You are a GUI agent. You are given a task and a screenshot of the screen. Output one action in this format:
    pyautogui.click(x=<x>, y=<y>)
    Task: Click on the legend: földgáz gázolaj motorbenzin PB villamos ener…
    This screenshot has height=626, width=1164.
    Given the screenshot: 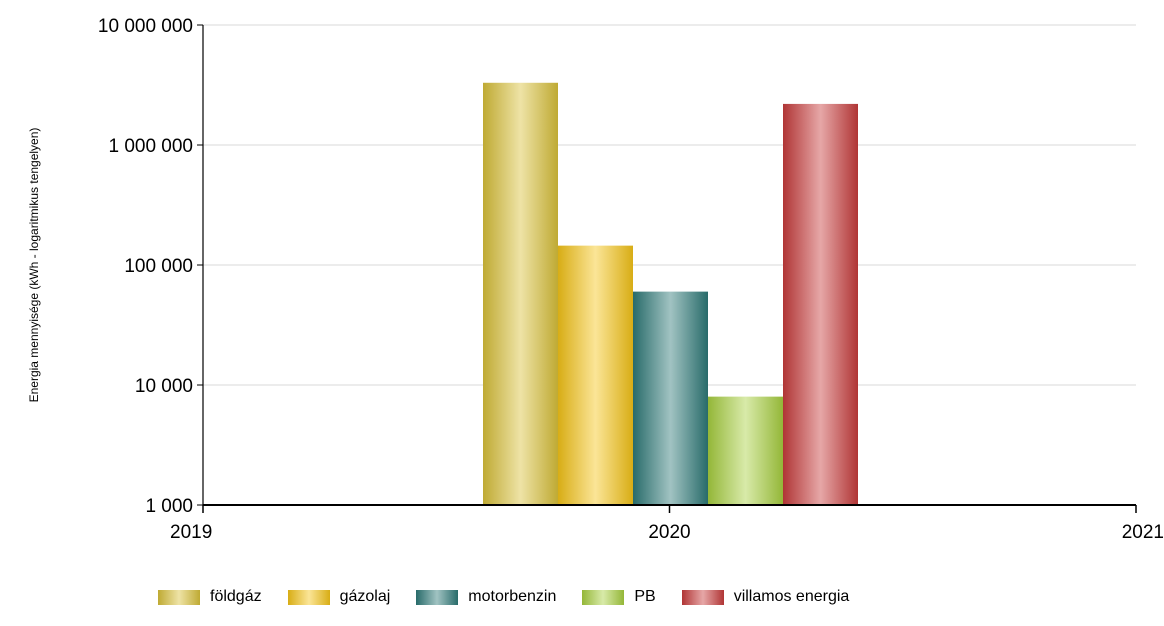 What is the action you would take?
    pyautogui.click(x=516, y=597)
    